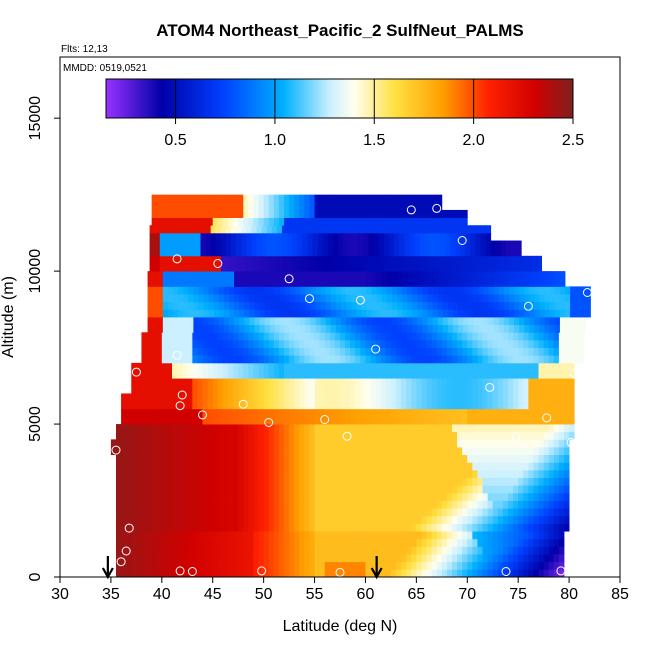 The image size is (650, 650). I want to click on y-tick-label: 5000, so click(35, 424).